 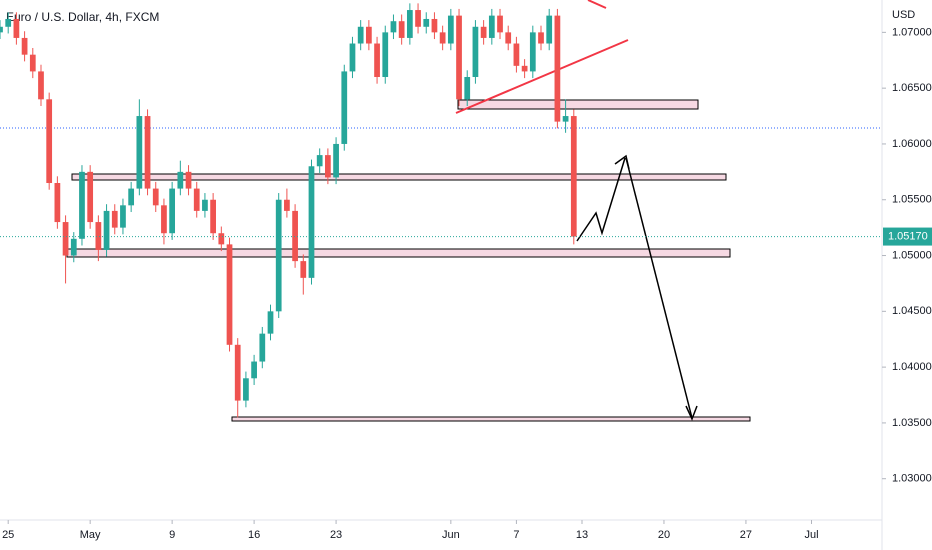 What do you see at coordinates (90, 535) in the screenshot?
I see `x-tick-label: May` at bounding box center [90, 535].